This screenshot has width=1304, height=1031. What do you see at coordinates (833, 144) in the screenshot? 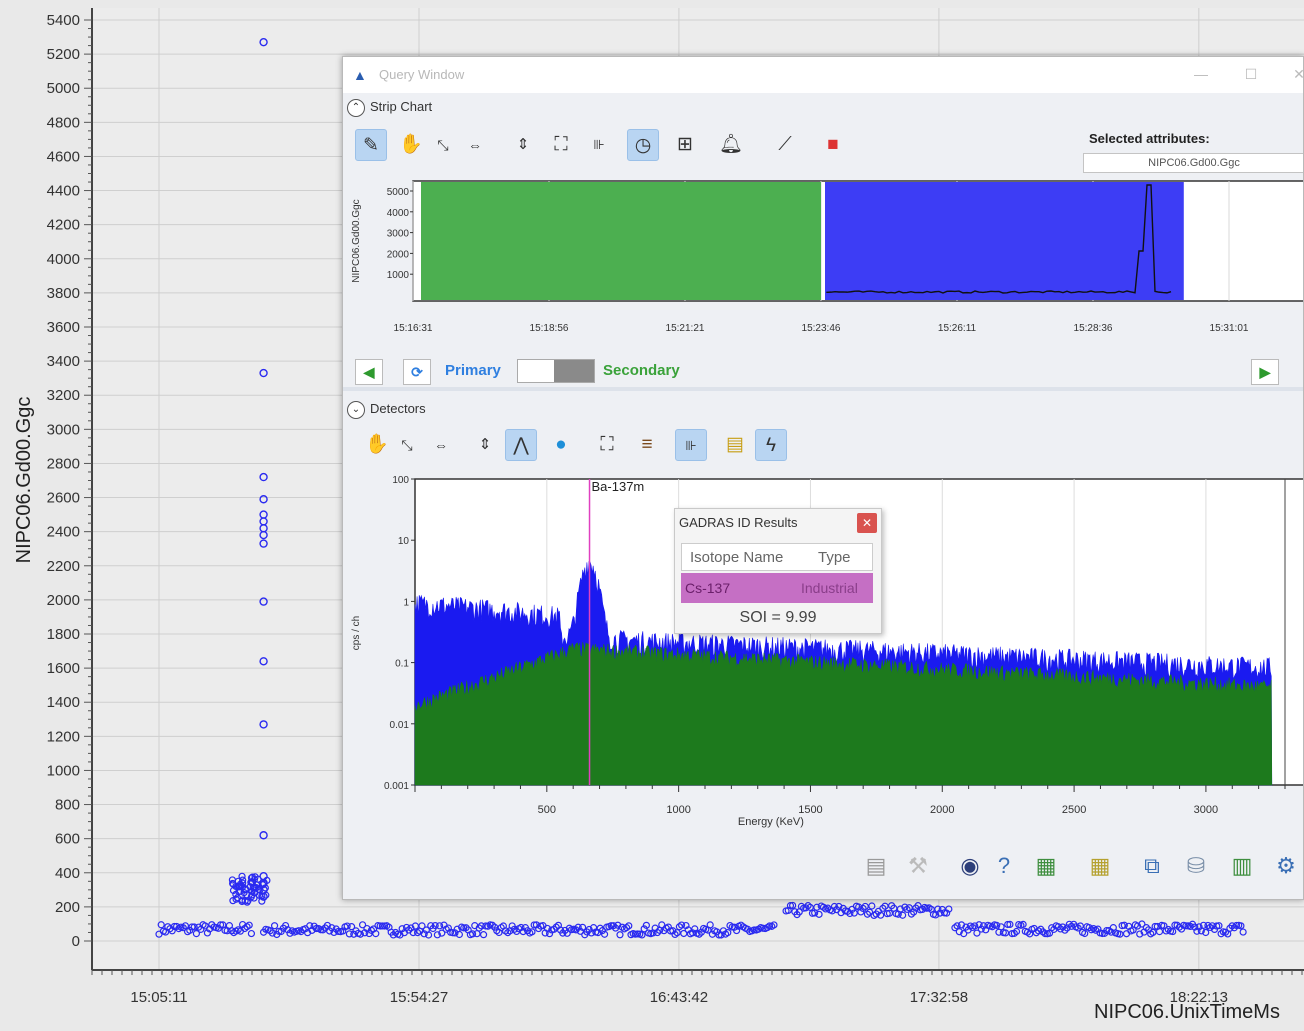
I see `cube-icon: ■` at bounding box center [833, 144].